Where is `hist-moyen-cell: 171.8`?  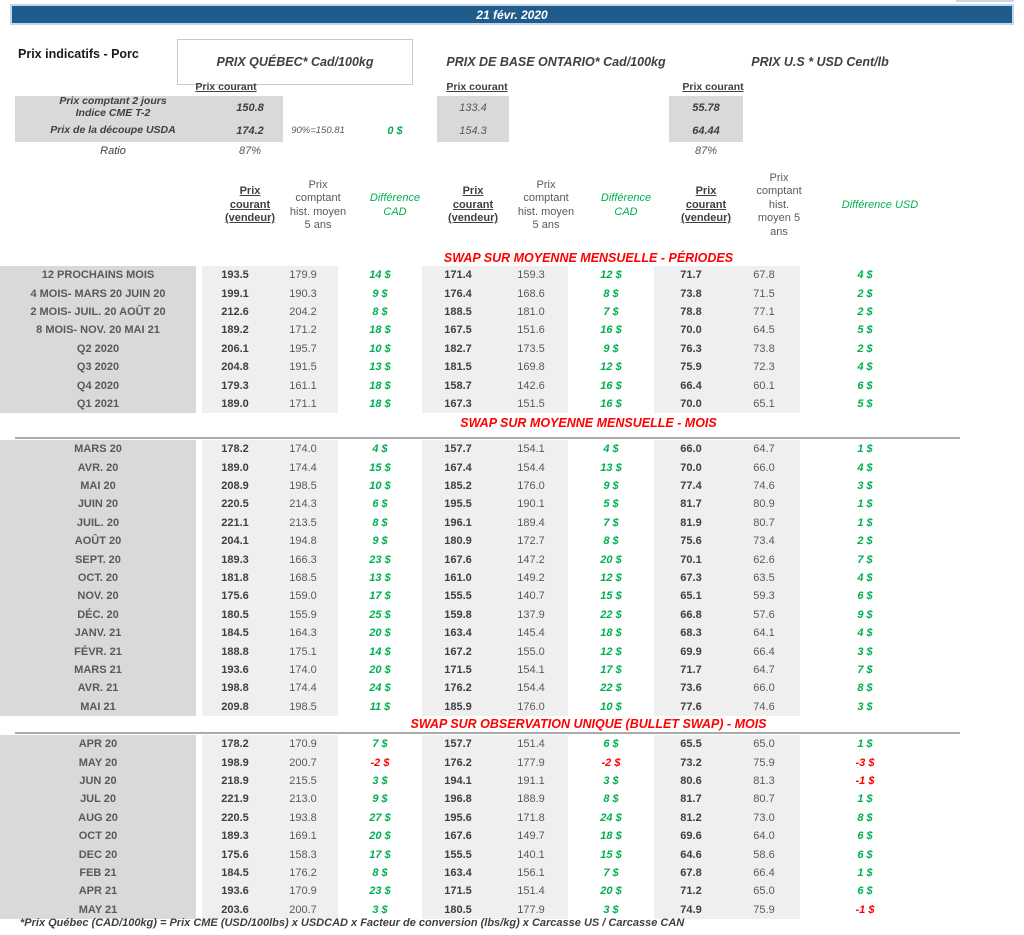
hist-moyen-cell: 171.8 is located at coordinates (531, 817).